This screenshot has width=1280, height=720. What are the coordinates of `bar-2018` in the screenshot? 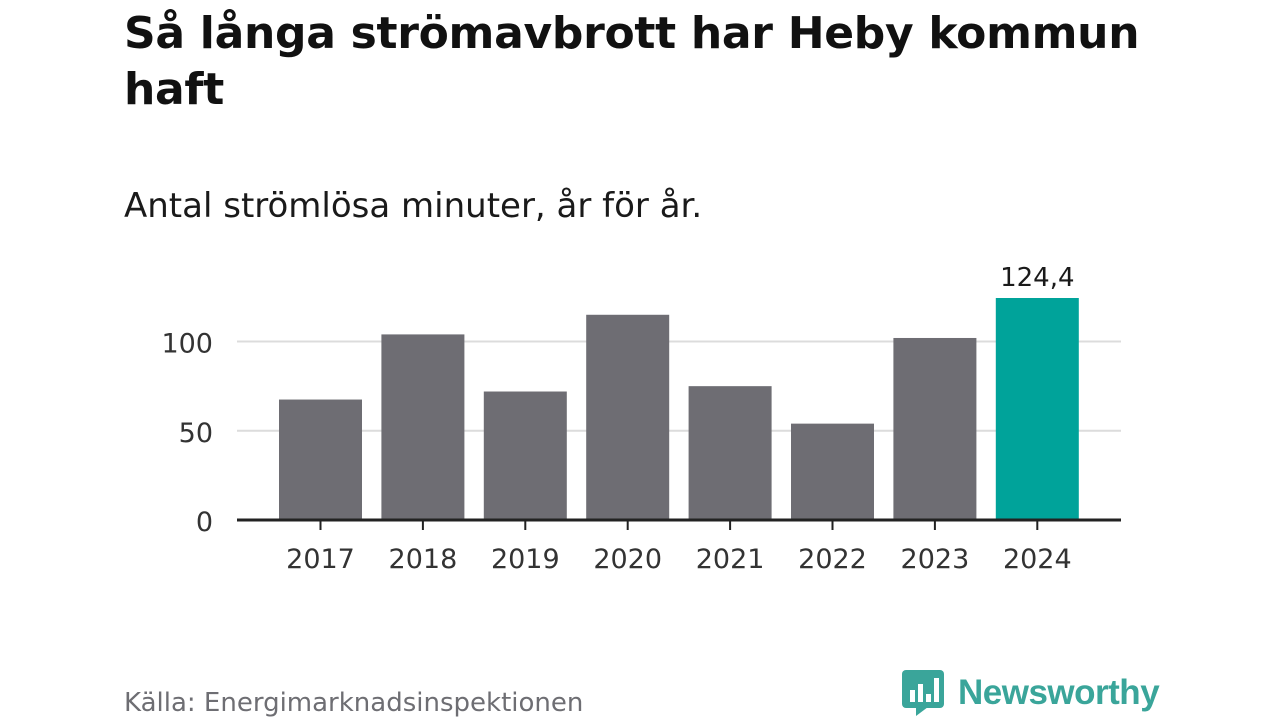 It's located at (423, 427).